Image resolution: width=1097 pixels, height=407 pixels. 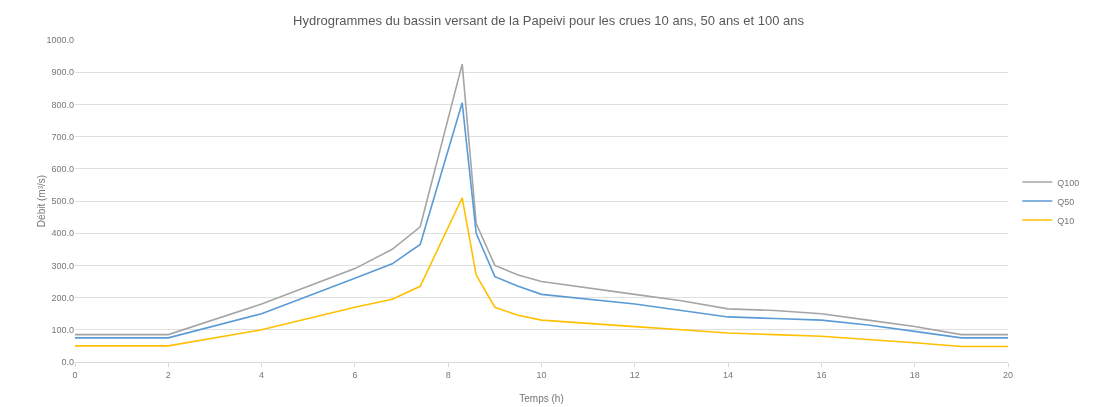 What do you see at coordinates (1066, 220) in the screenshot?
I see `legend-label: Q10` at bounding box center [1066, 220].